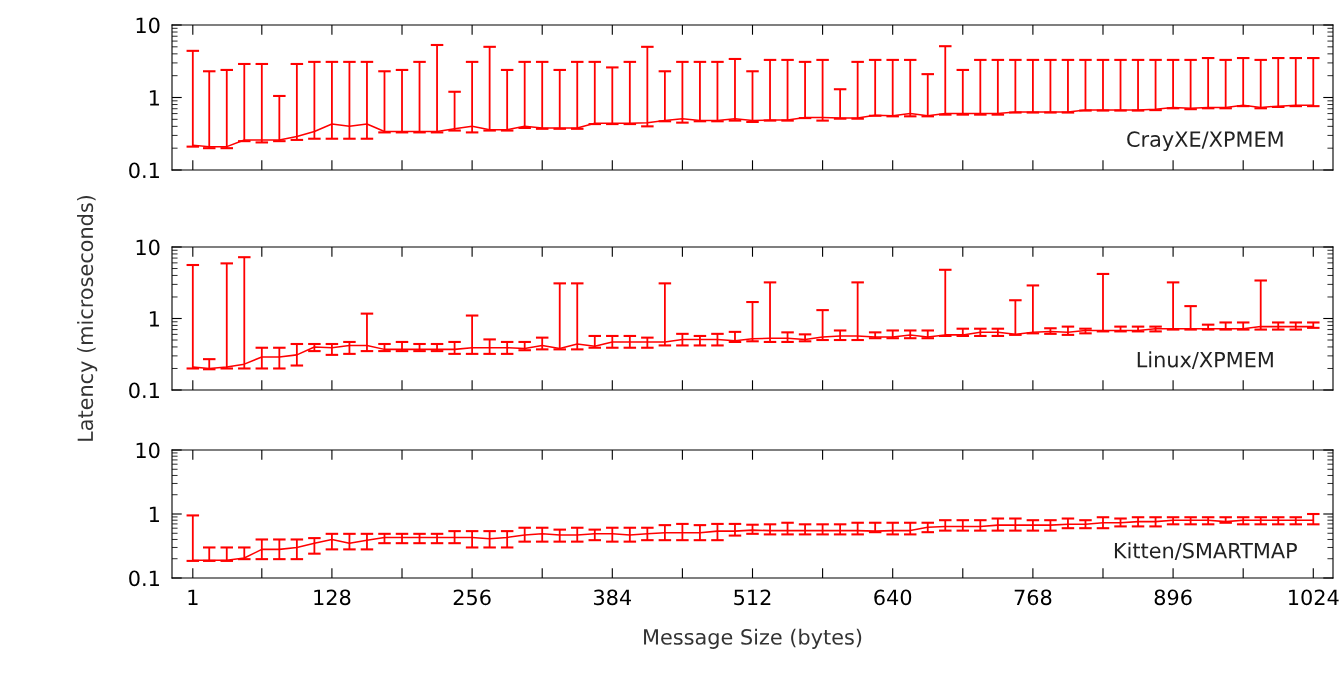  What do you see at coordinates (1205, 551) in the screenshot?
I see `series-label: Kitten/SMARTMAP` at bounding box center [1205, 551].